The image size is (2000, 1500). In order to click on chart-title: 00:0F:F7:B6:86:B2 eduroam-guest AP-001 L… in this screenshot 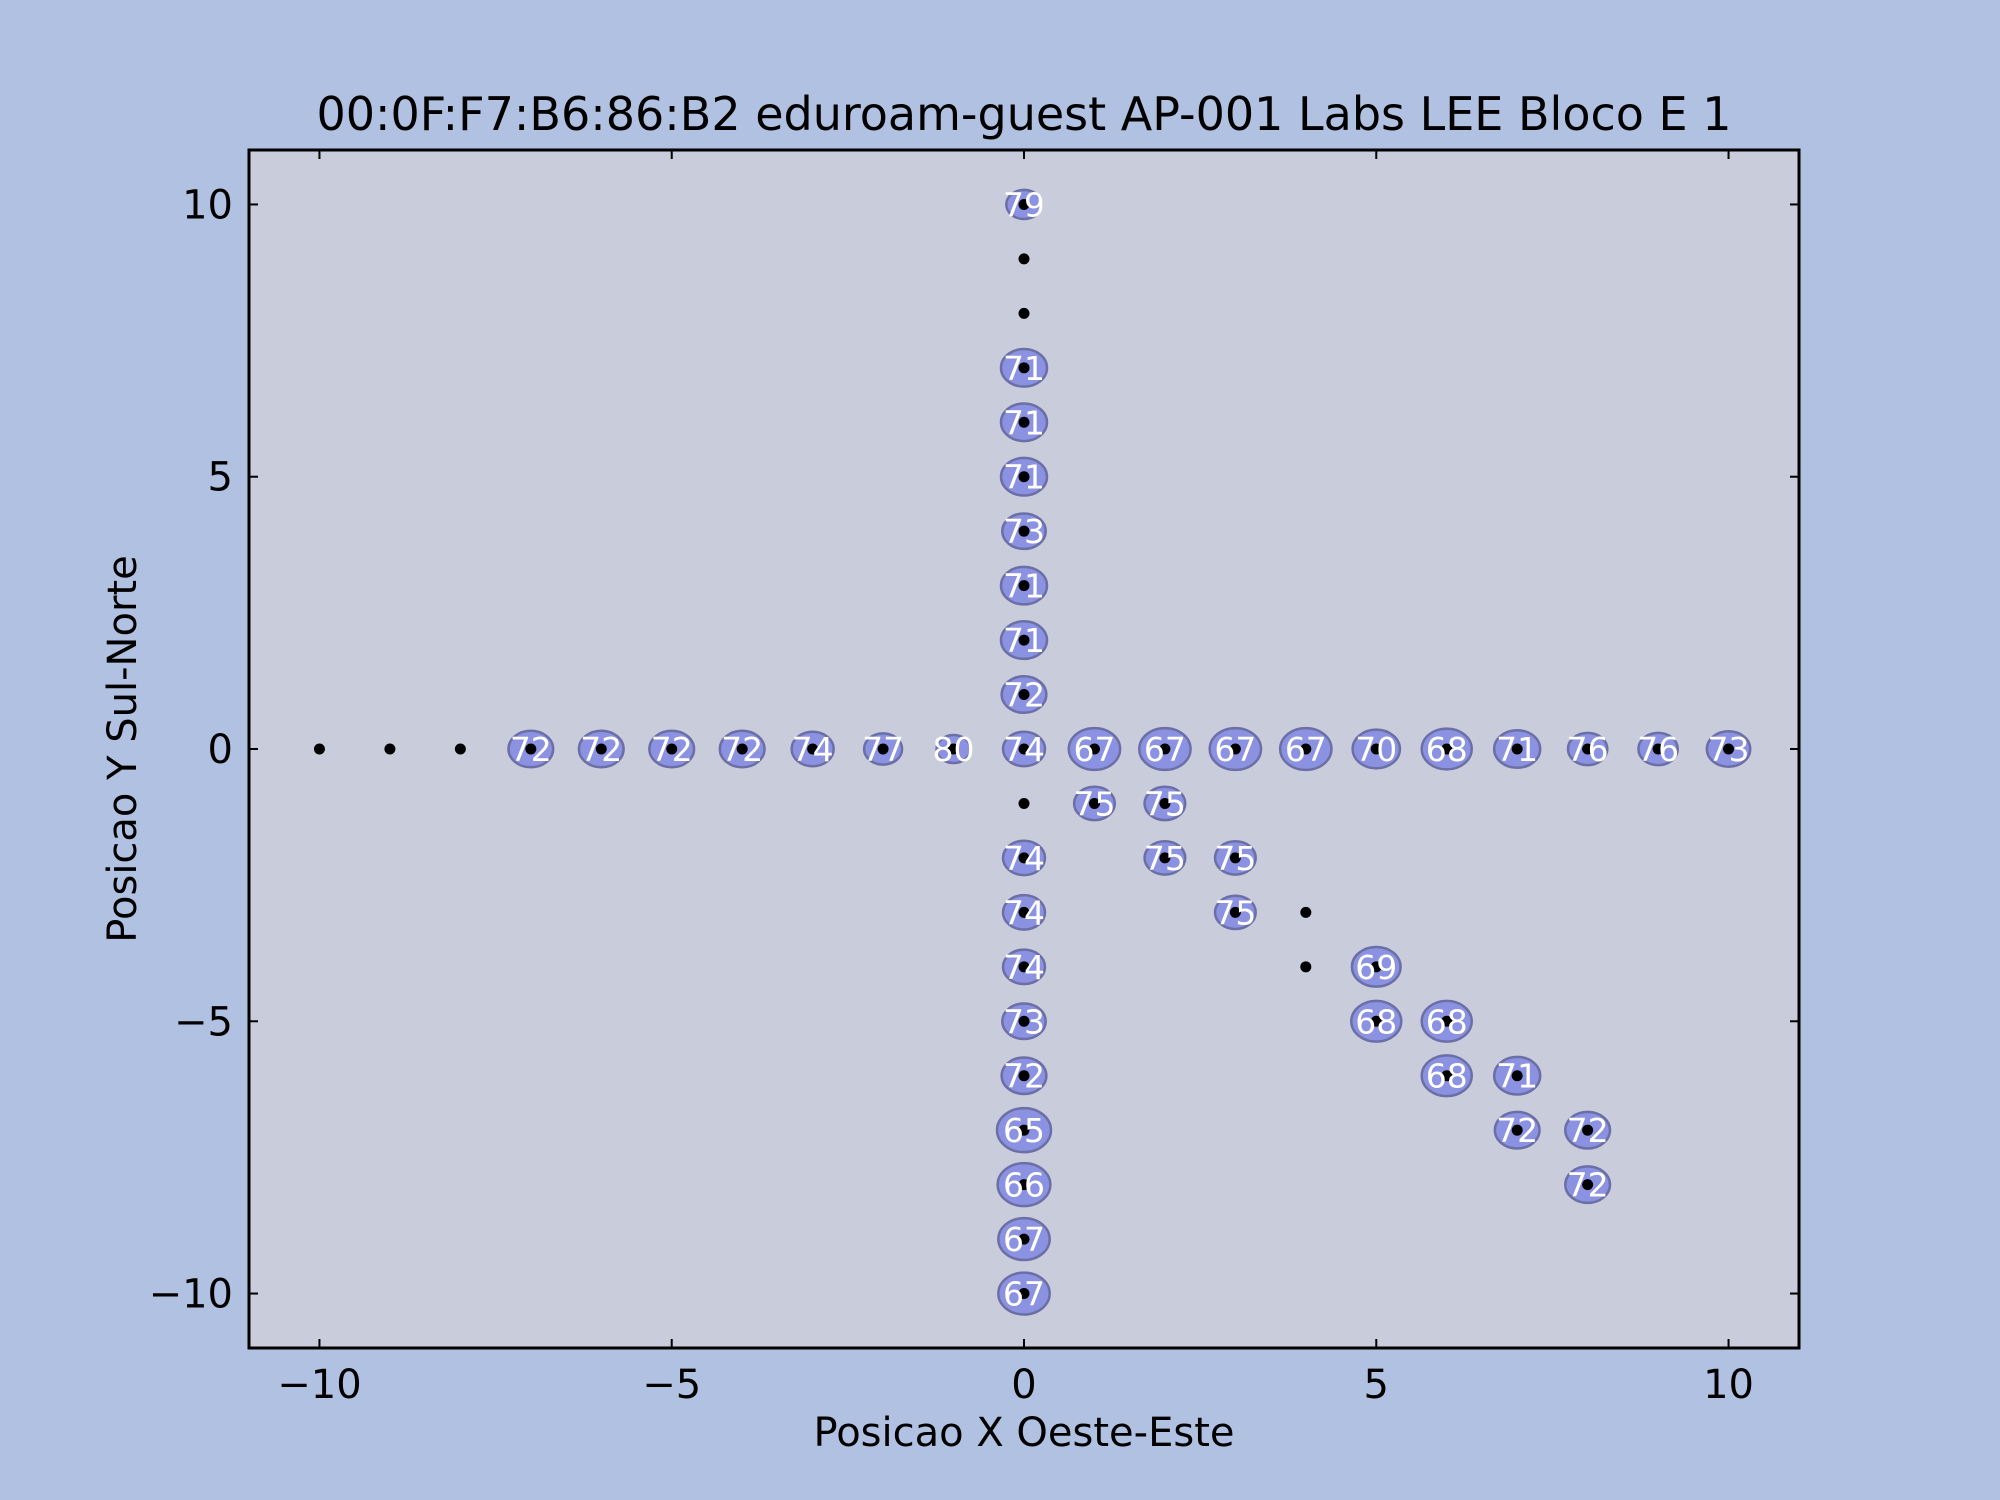, I will do `click(1024, 114)`.